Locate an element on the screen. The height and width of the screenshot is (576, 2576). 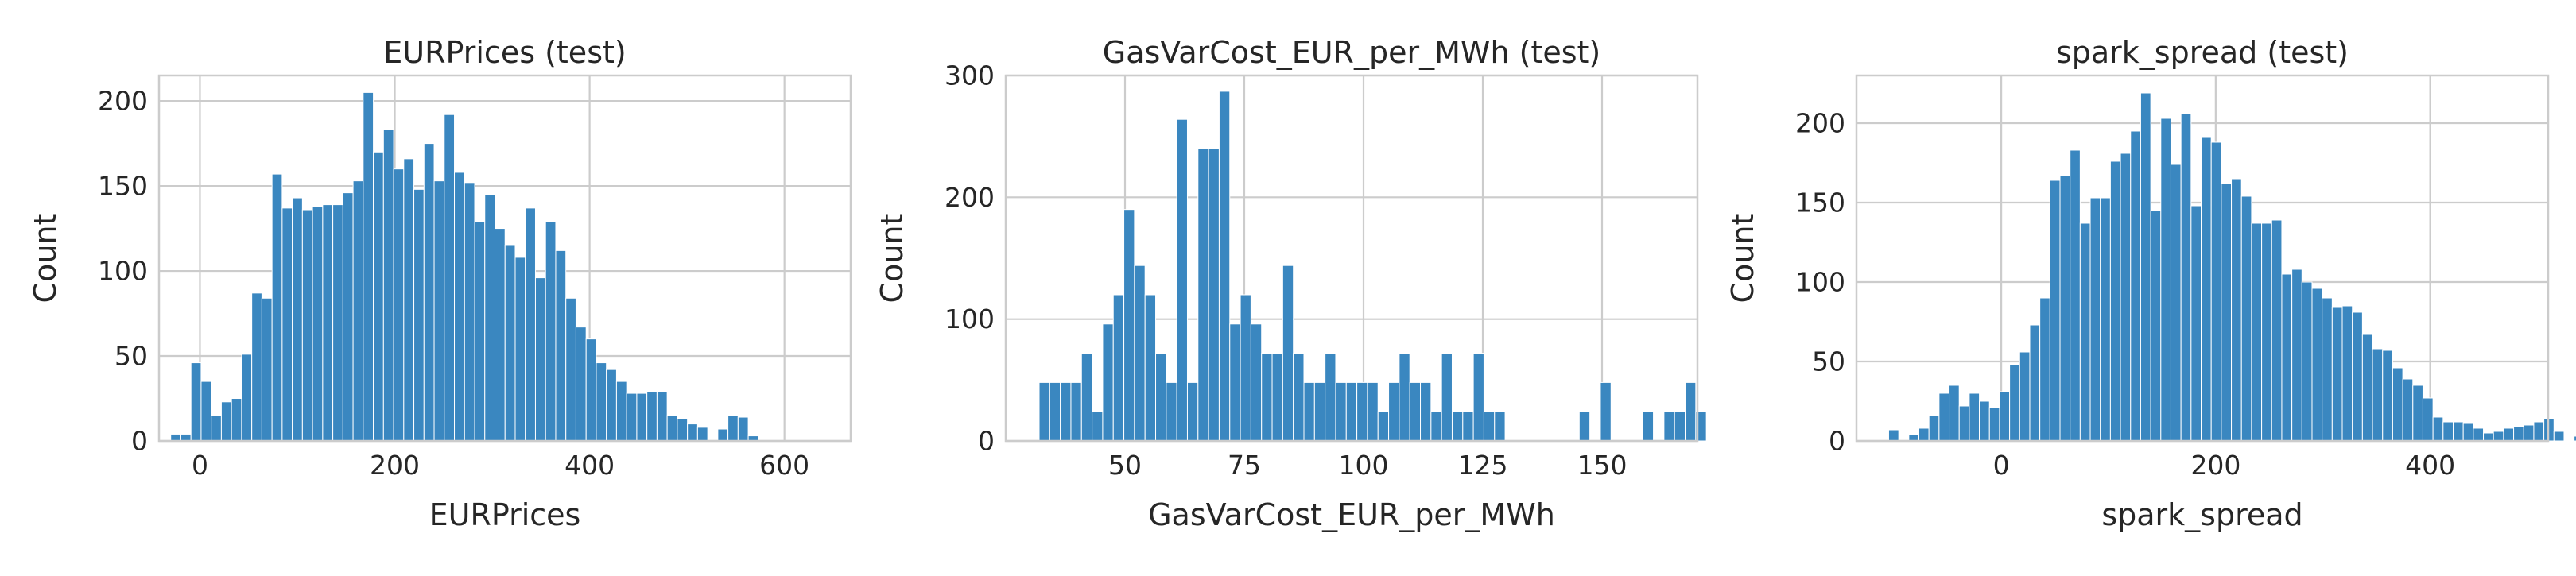
y-tick-label: 50 is located at coordinates (131, 356).